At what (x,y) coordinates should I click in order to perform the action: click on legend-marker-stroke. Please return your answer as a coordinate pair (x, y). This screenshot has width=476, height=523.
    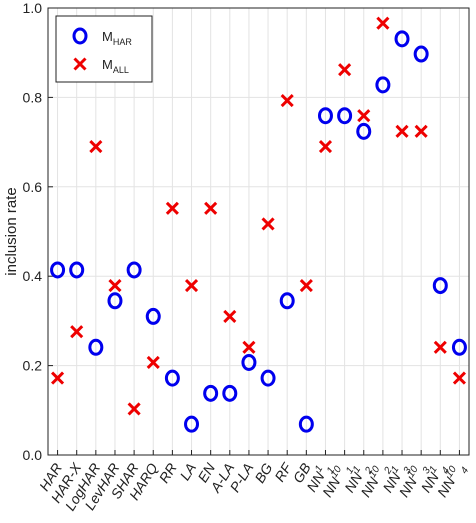
    Looking at the image, I should click on (80, 64).